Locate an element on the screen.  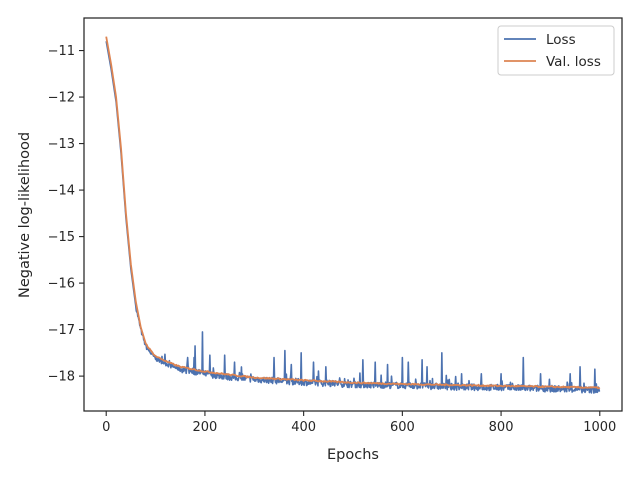
y-ticks: −11 −12 −13 −14 −15 −16 −17 −18 is located at coordinates (66, 214).